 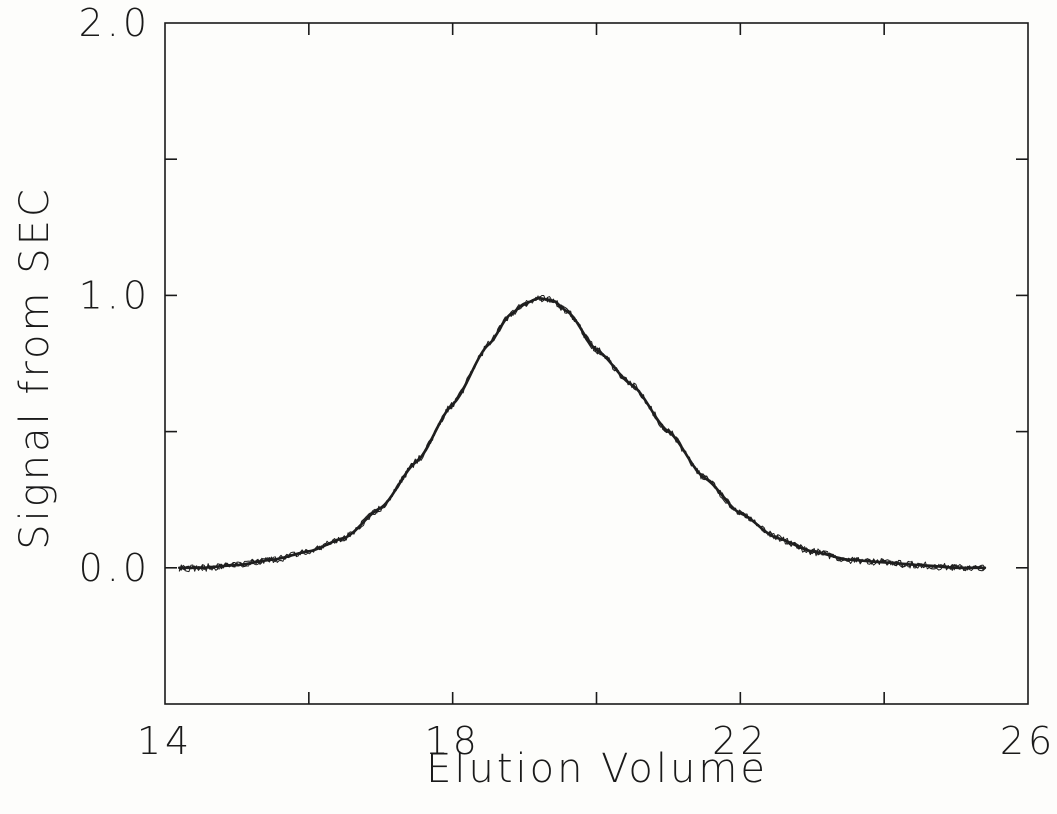 I want to click on x-tick-label: 18, so click(x=452, y=741).